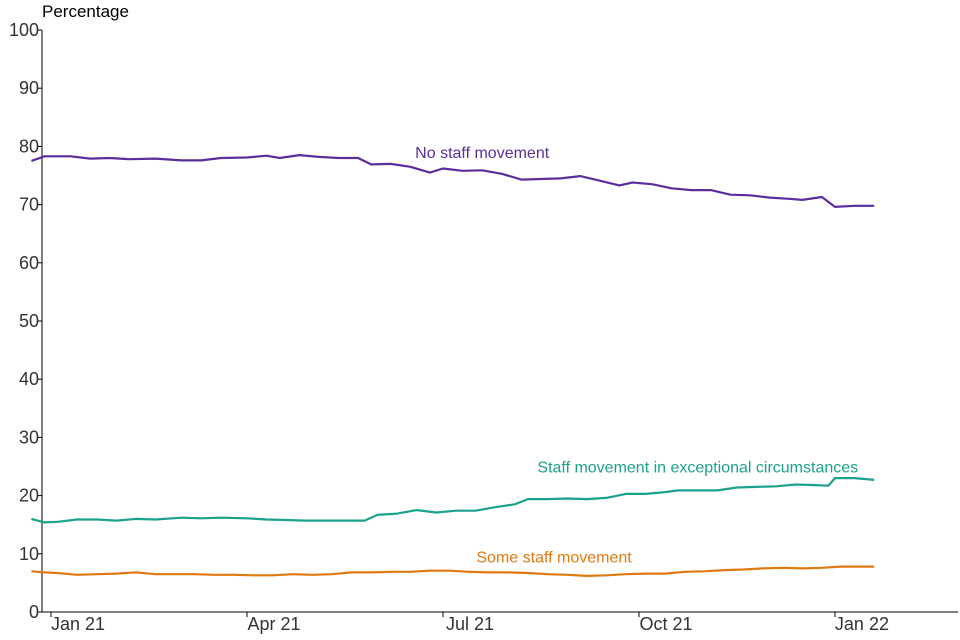  What do you see at coordinates (482, 153) in the screenshot?
I see `series-label-no-staff-movement: No staff movement` at bounding box center [482, 153].